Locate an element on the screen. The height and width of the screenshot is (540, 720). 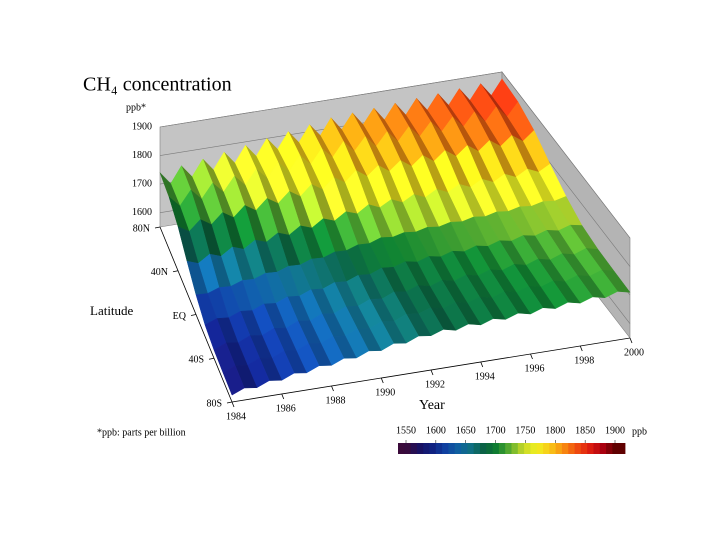
z-tick-label: 1700 is located at coordinates (142, 183).